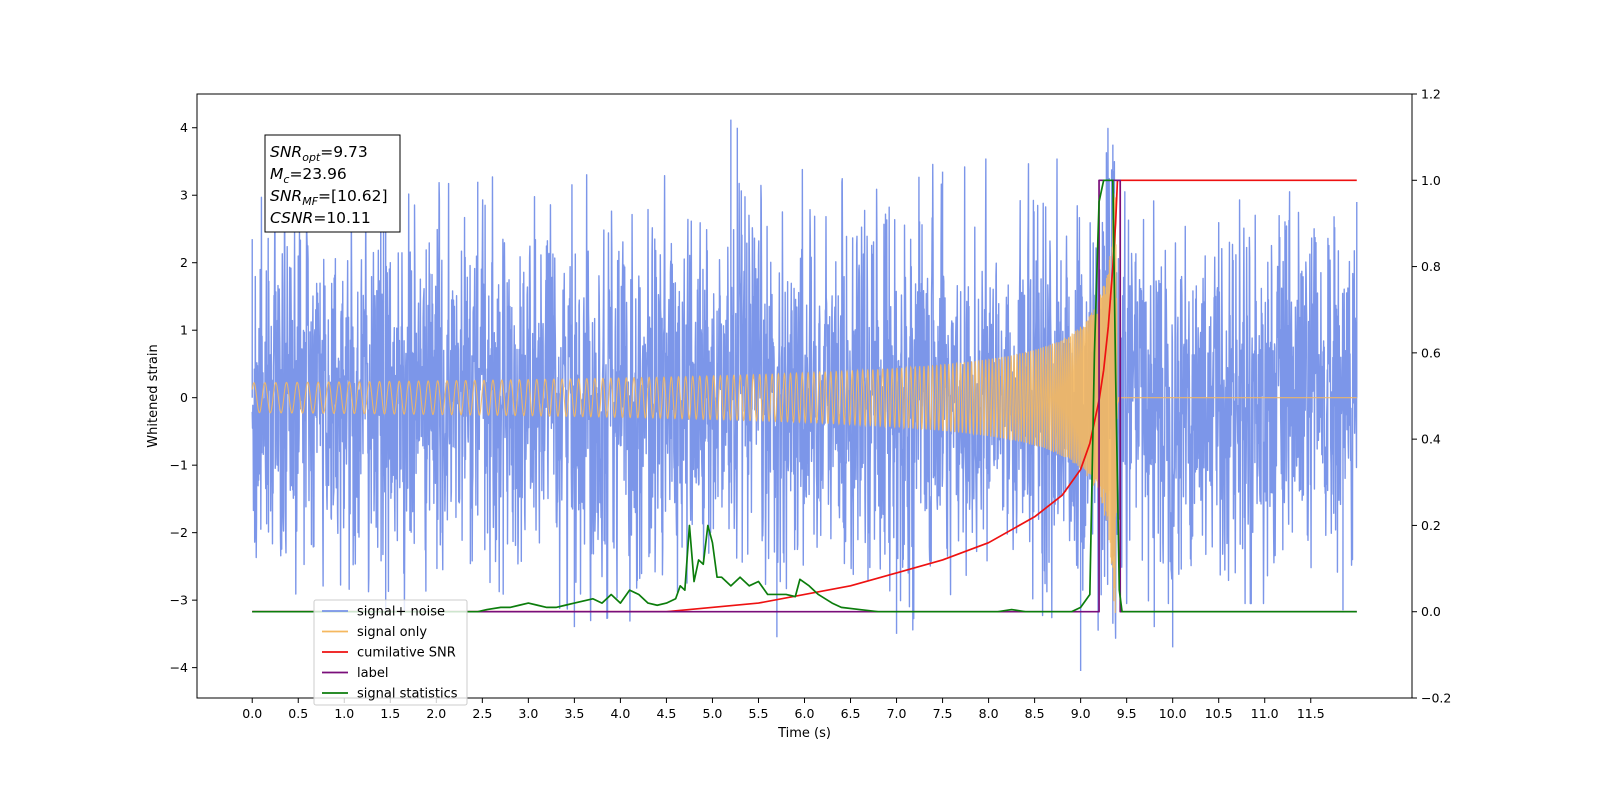  Describe the element at coordinates (372, 673) in the screenshot. I see `legend-label-label: label` at that location.